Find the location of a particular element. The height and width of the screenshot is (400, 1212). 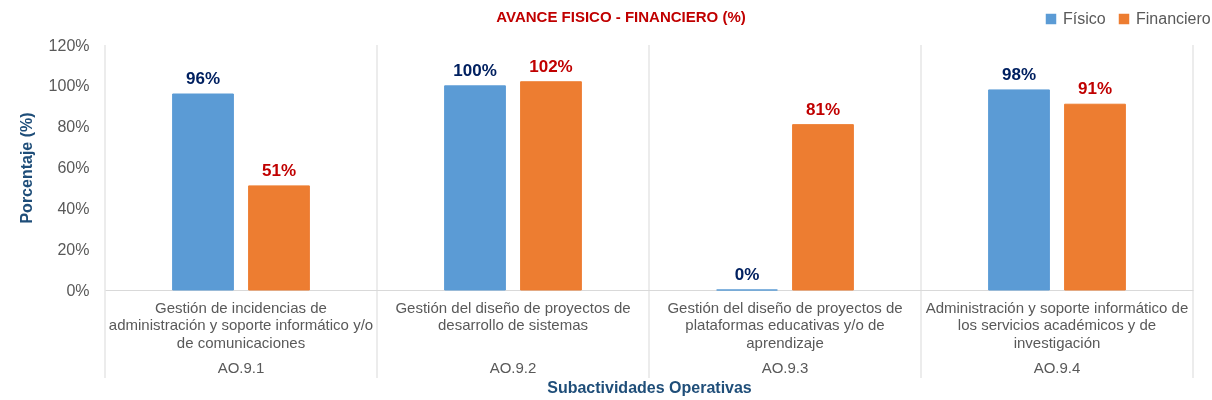

data-label: 102% is located at coordinates (551, 66).